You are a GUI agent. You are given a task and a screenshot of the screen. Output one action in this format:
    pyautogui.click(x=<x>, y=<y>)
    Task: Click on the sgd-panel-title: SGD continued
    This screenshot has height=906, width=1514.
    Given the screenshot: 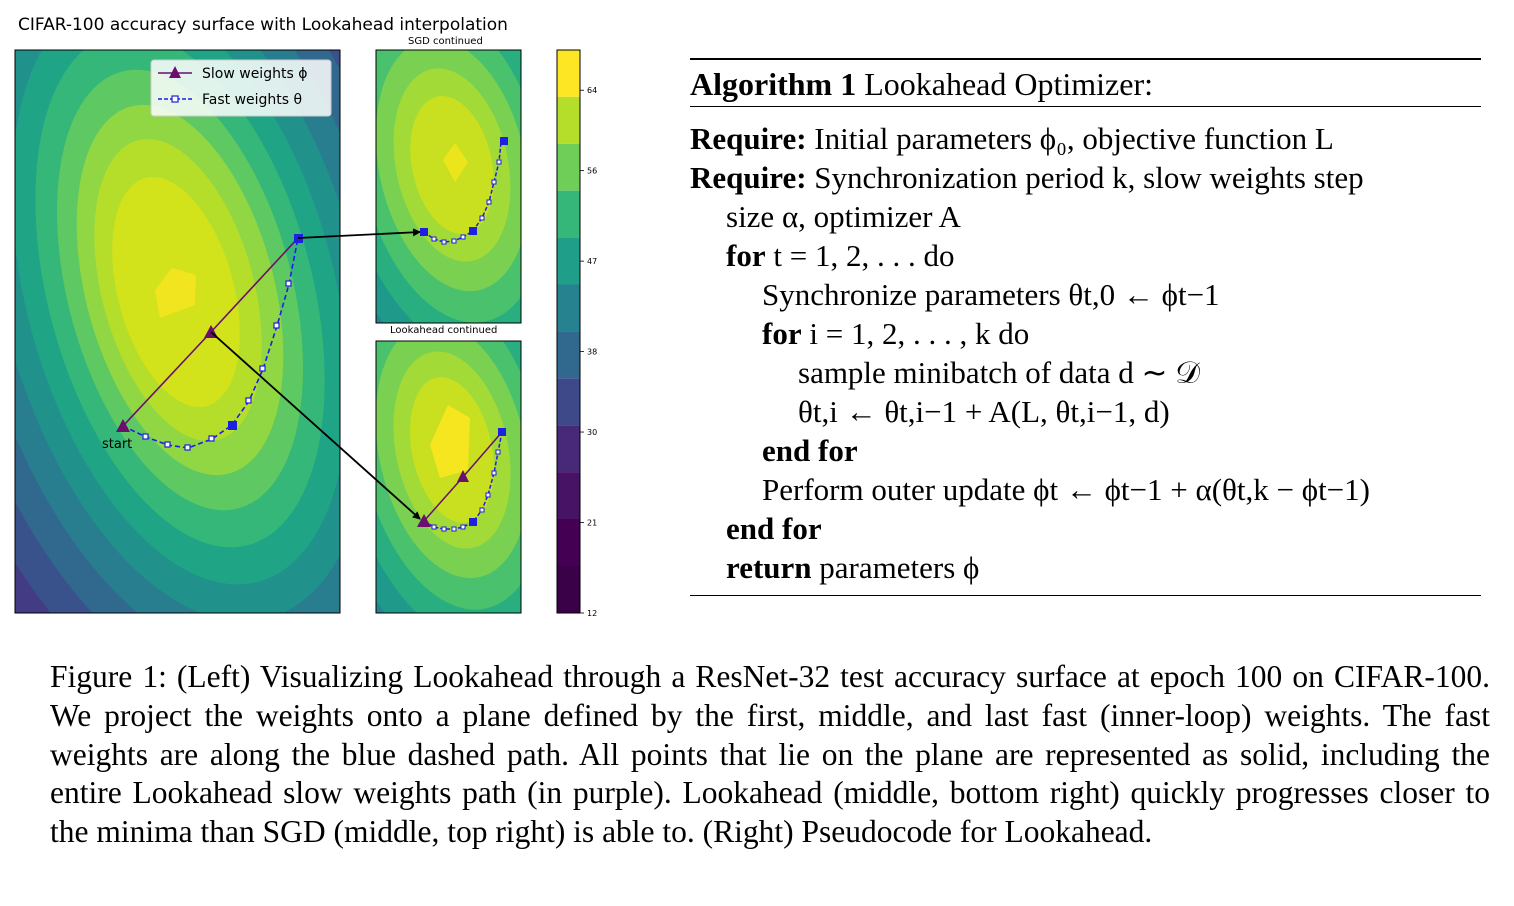 What is the action you would take?
    pyautogui.click(x=445, y=41)
    